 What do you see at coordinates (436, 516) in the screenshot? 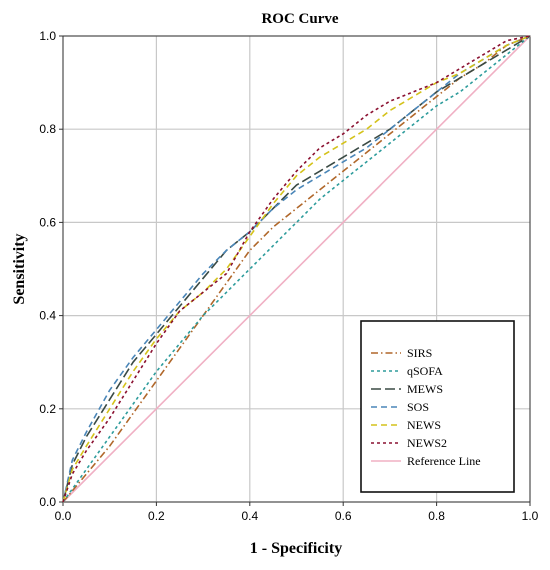
I see `x-tick-label: 0.8` at bounding box center [436, 516].